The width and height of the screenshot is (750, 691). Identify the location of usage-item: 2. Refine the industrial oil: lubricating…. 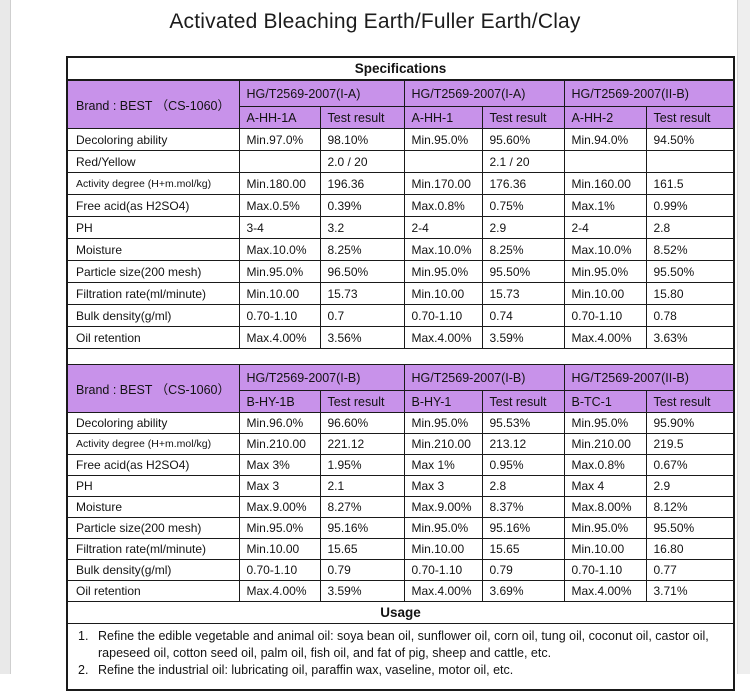
(401, 670).